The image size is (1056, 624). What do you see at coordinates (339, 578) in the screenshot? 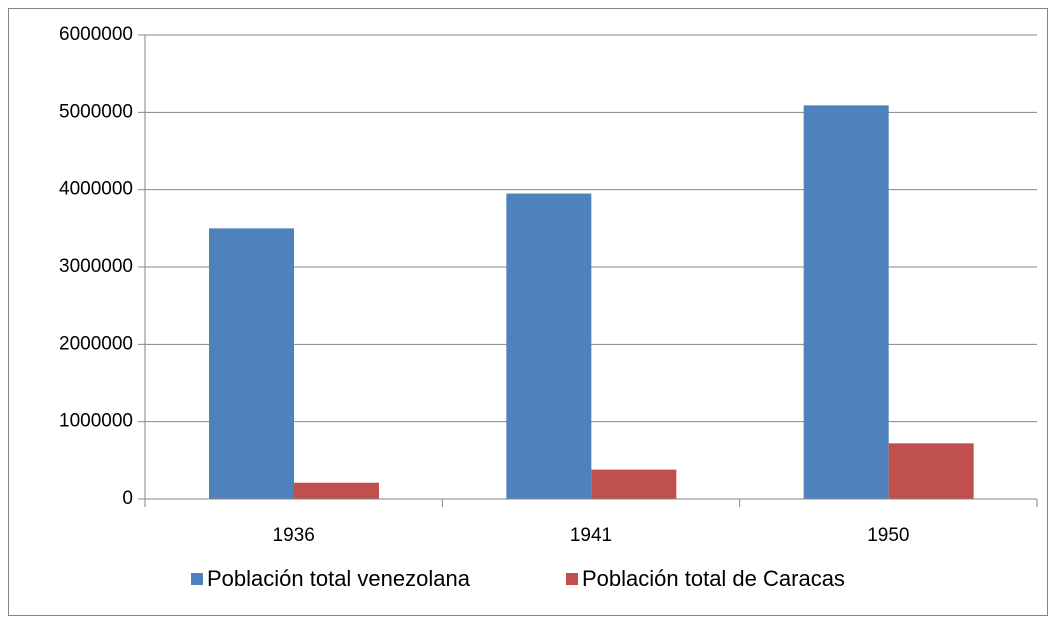
I see `legend-label: Población total venezolana` at bounding box center [339, 578].